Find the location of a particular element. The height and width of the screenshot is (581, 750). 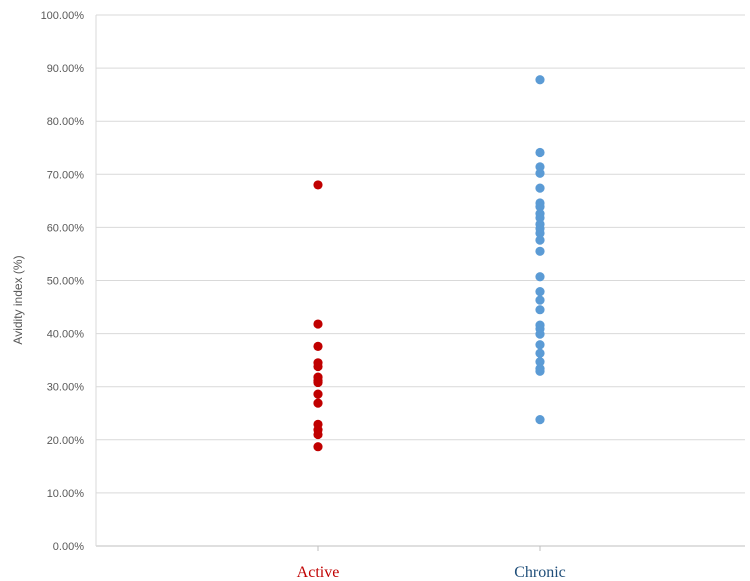

category-label-active: Active is located at coordinates (318, 572).